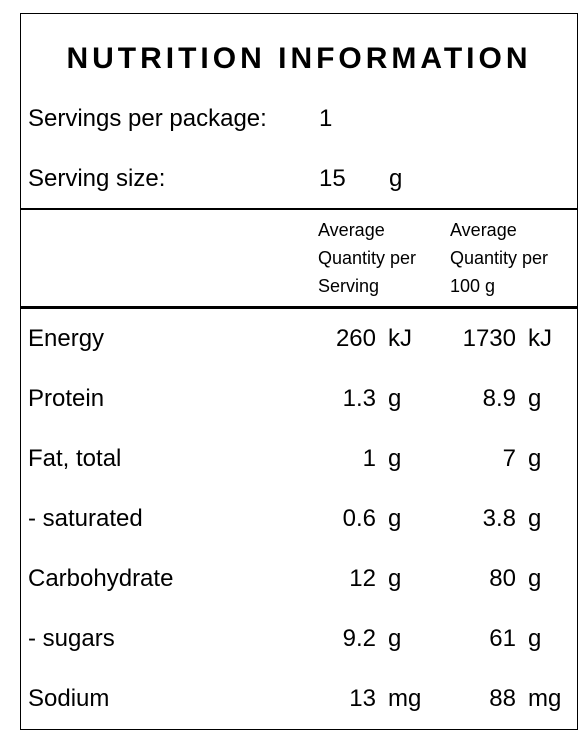 This screenshot has height=746, width=588. Describe the element at coordinates (359, 638) in the screenshot. I see `per-serving-value: 9.2` at that location.